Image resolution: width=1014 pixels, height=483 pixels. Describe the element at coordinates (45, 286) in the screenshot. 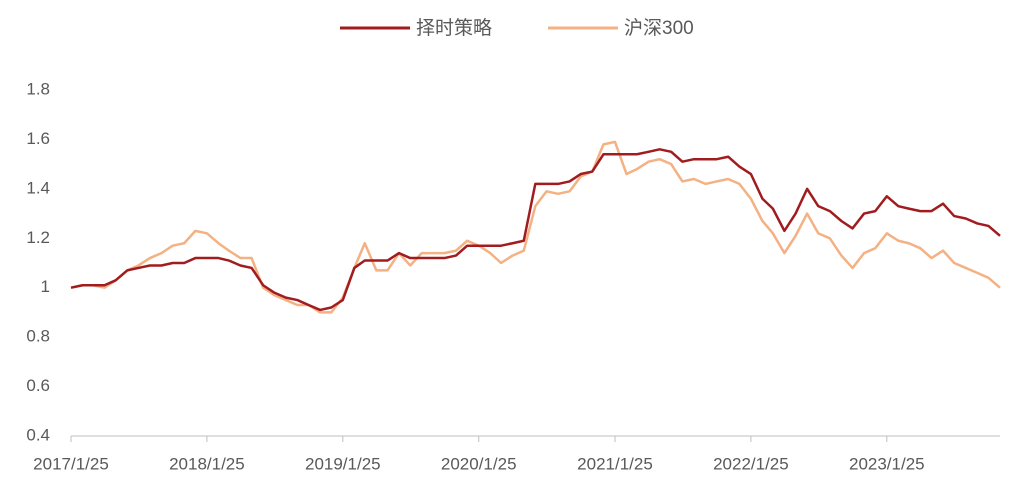

I see `y-tick-label: 1` at that location.